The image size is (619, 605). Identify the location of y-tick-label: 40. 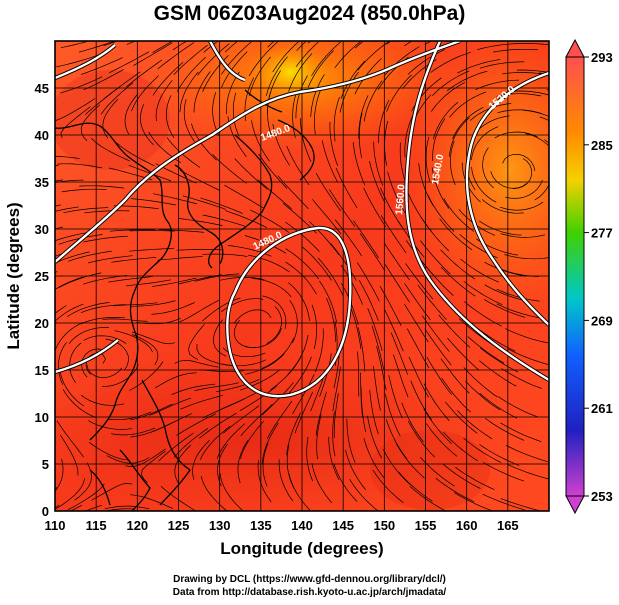
(42, 135).